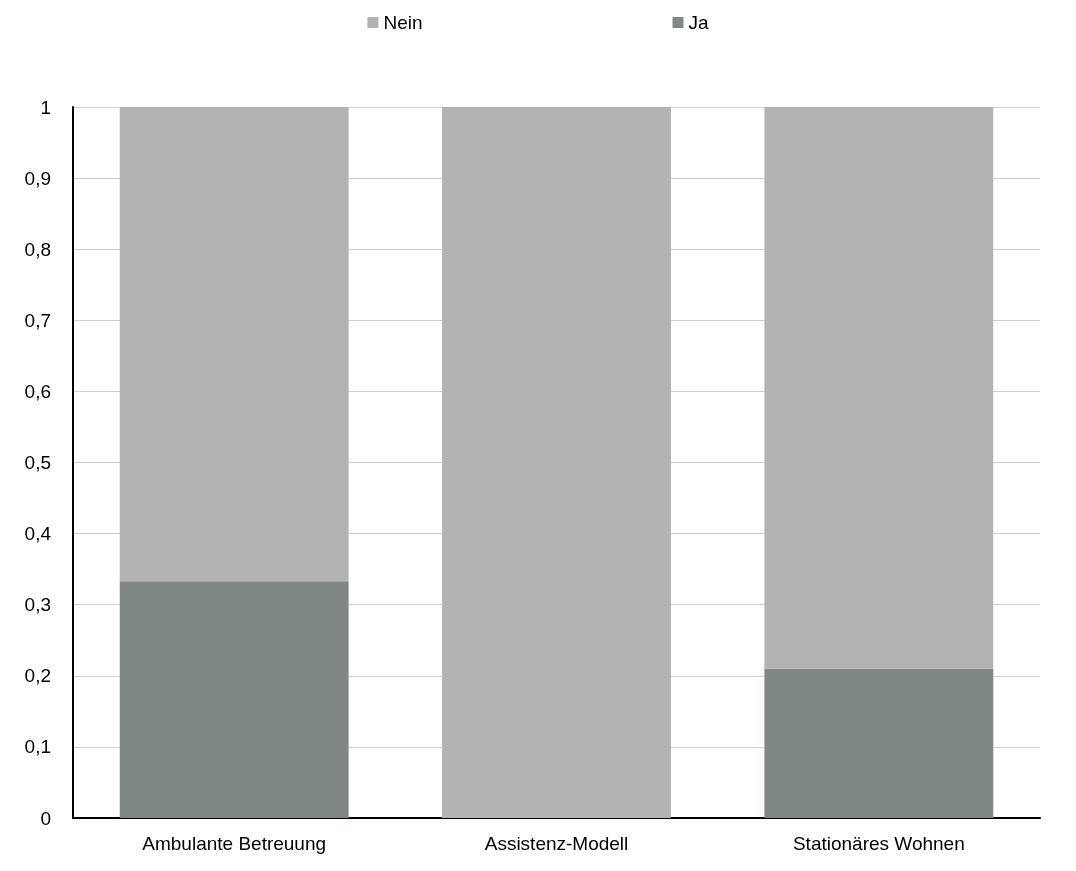 The height and width of the screenshot is (871, 1076). I want to click on legend-label: Ja, so click(698, 22).